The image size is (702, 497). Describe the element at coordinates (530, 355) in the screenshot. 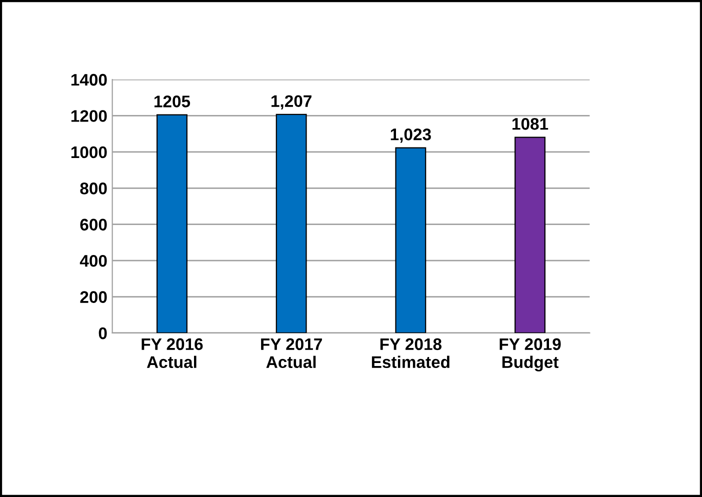

I see `x-tick-label: FY 2019 Budget` at that location.